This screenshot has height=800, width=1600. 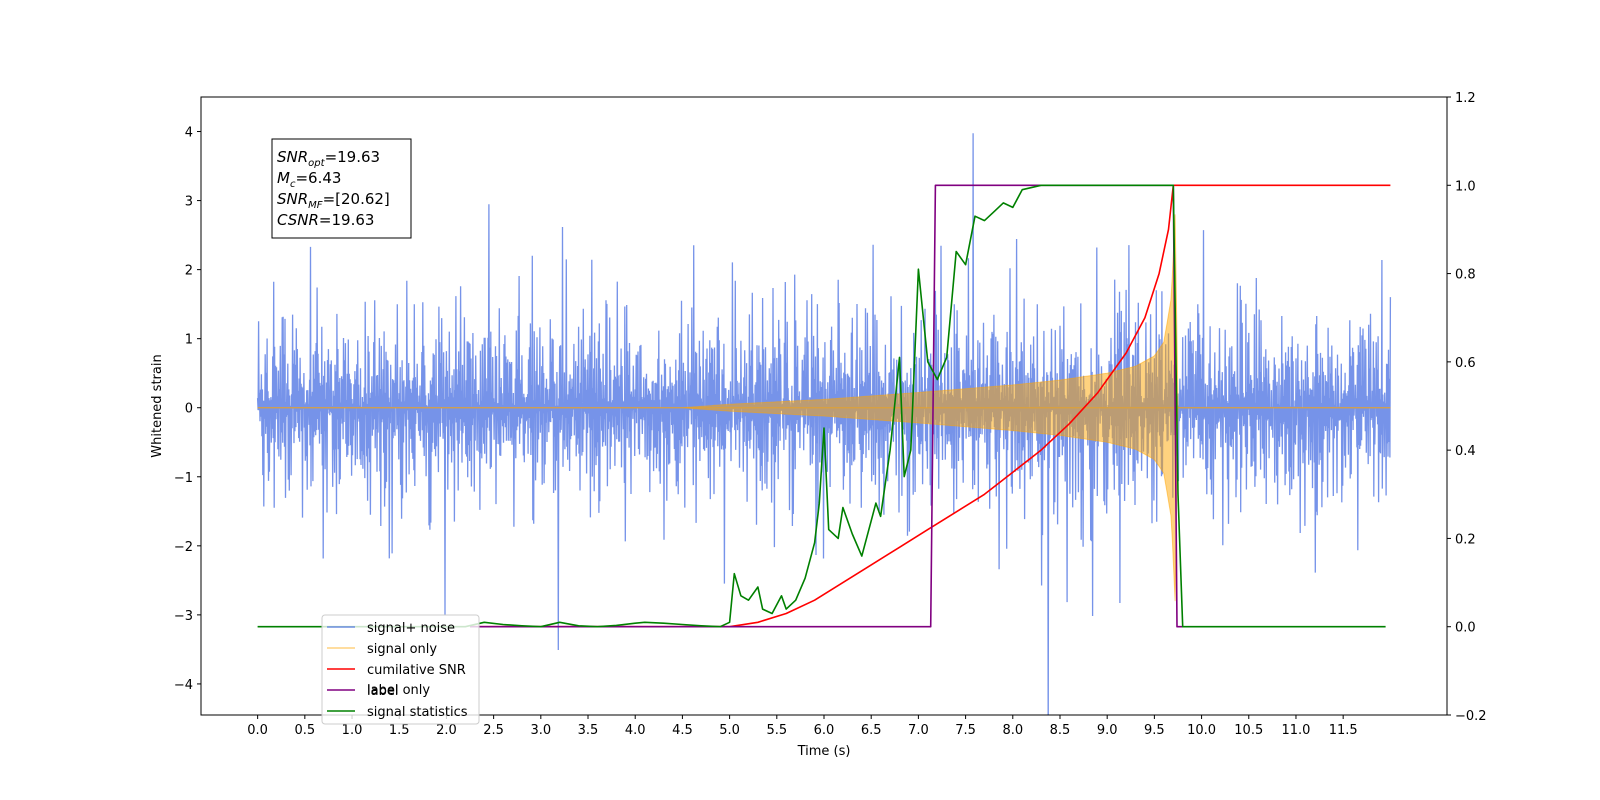 I want to click on legend-frame, so click(x=400, y=669).